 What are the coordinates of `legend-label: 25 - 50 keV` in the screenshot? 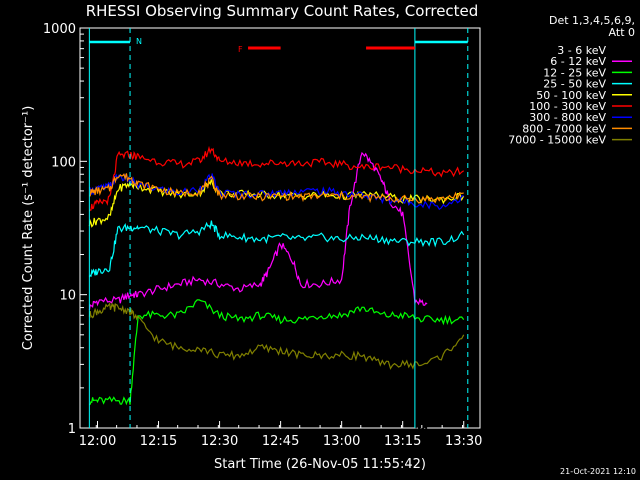 It's located at (574, 84).